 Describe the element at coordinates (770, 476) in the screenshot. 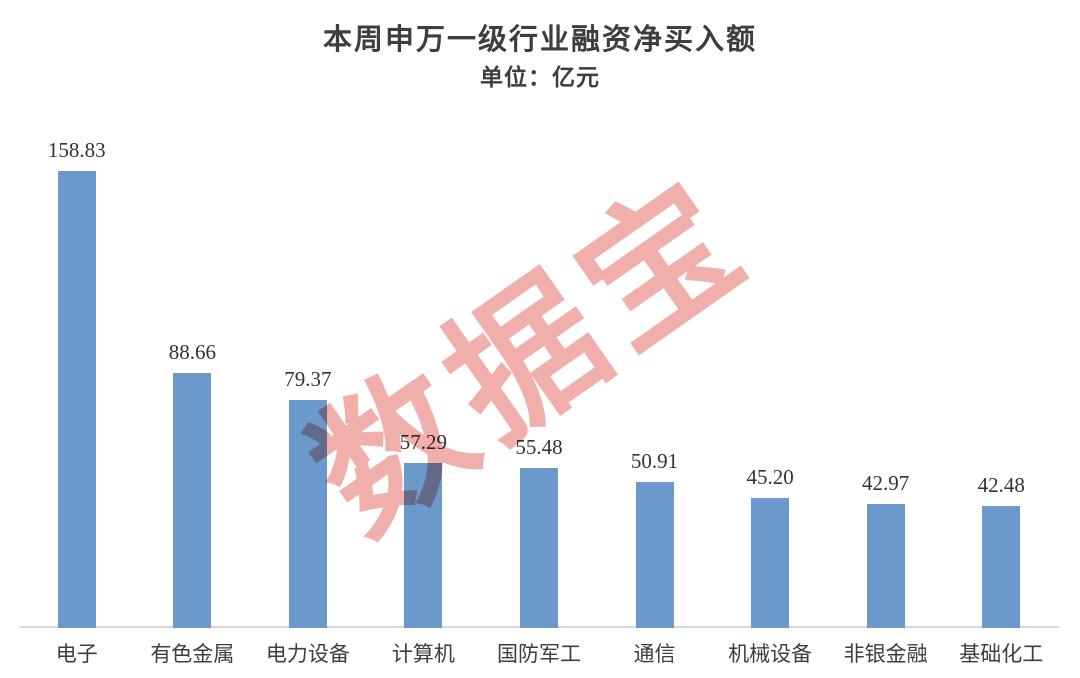

I see `bar-value-label: 45.20` at that location.